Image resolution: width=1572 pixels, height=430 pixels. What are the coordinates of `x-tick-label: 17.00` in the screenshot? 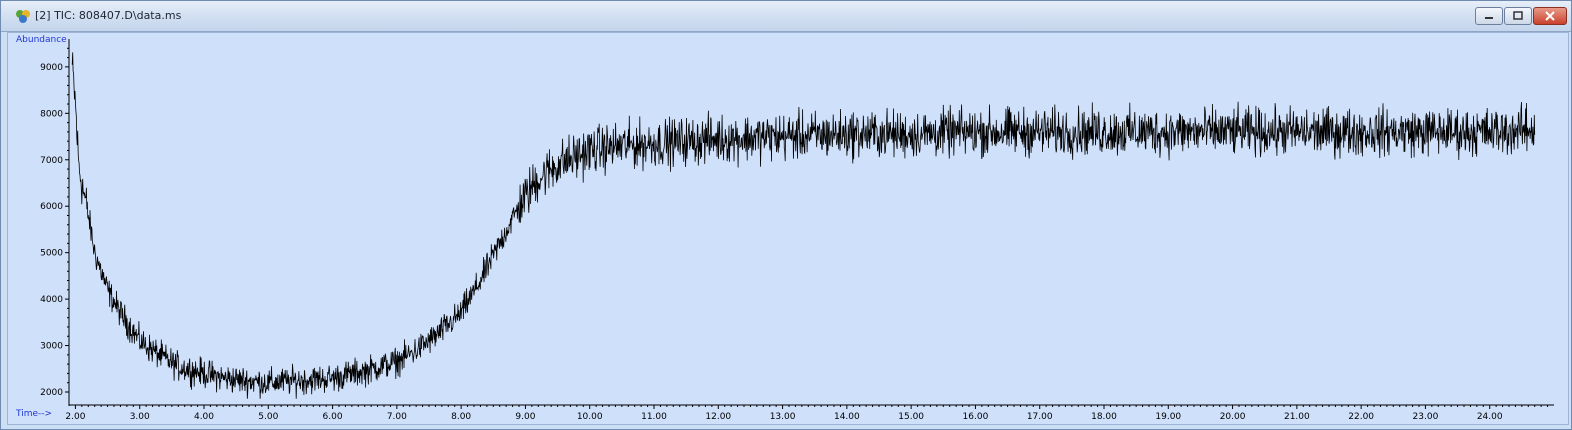 It's located at (1040, 417).